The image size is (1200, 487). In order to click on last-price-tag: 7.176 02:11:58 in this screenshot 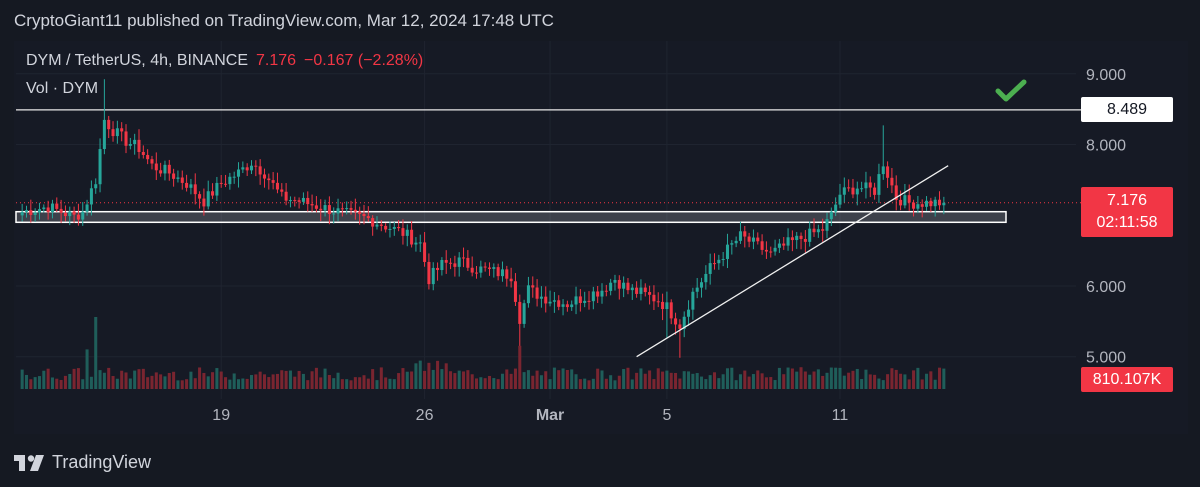, I will do `click(1127, 212)`.